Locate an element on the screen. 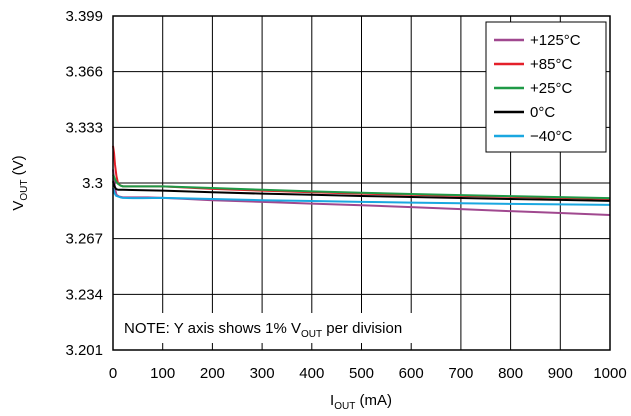 The image size is (631, 416). legend-box is located at coordinates (546, 87).